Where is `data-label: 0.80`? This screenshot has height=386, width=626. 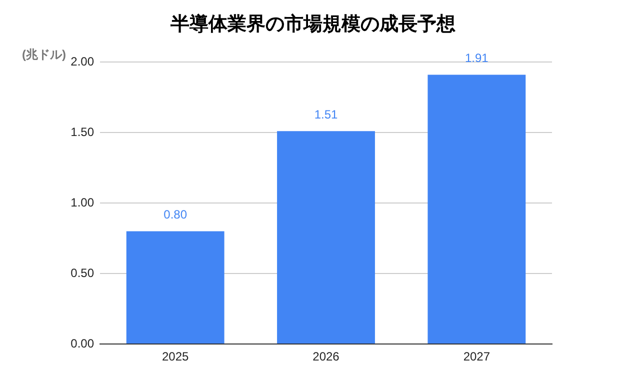 data-label: 0.80 is located at coordinates (176, 215).